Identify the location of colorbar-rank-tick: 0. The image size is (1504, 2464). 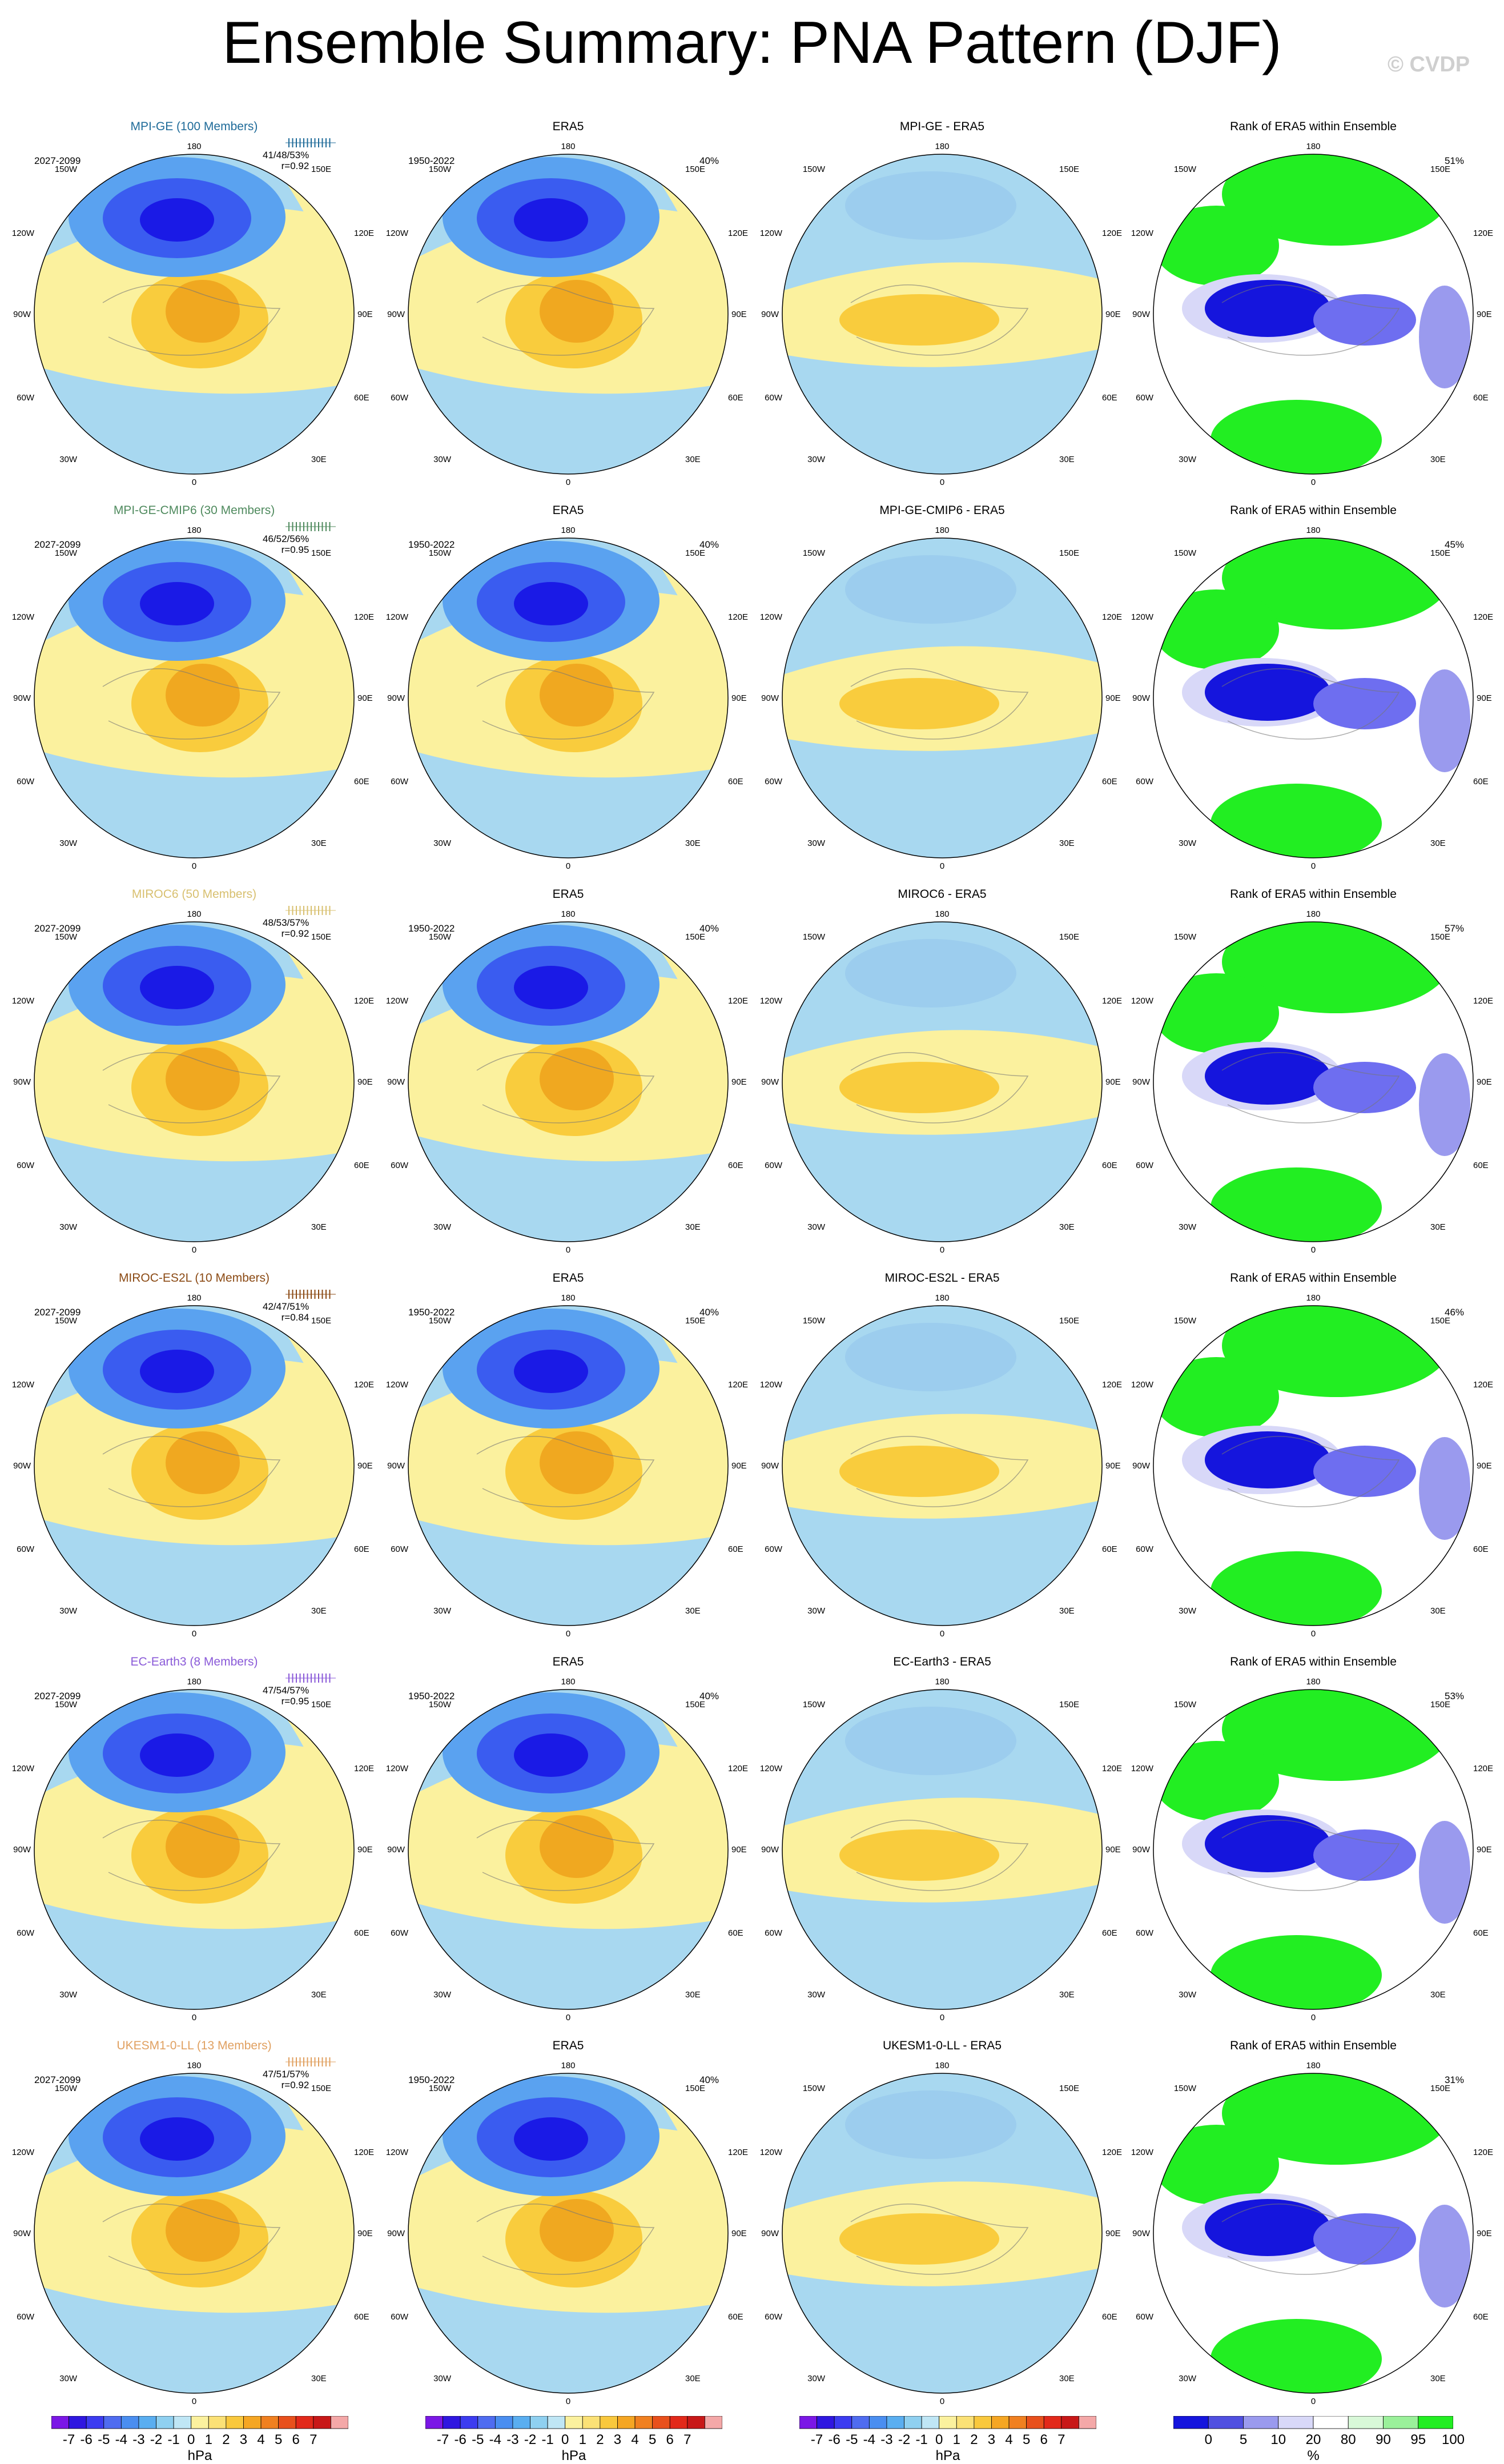
(1208, 2439).